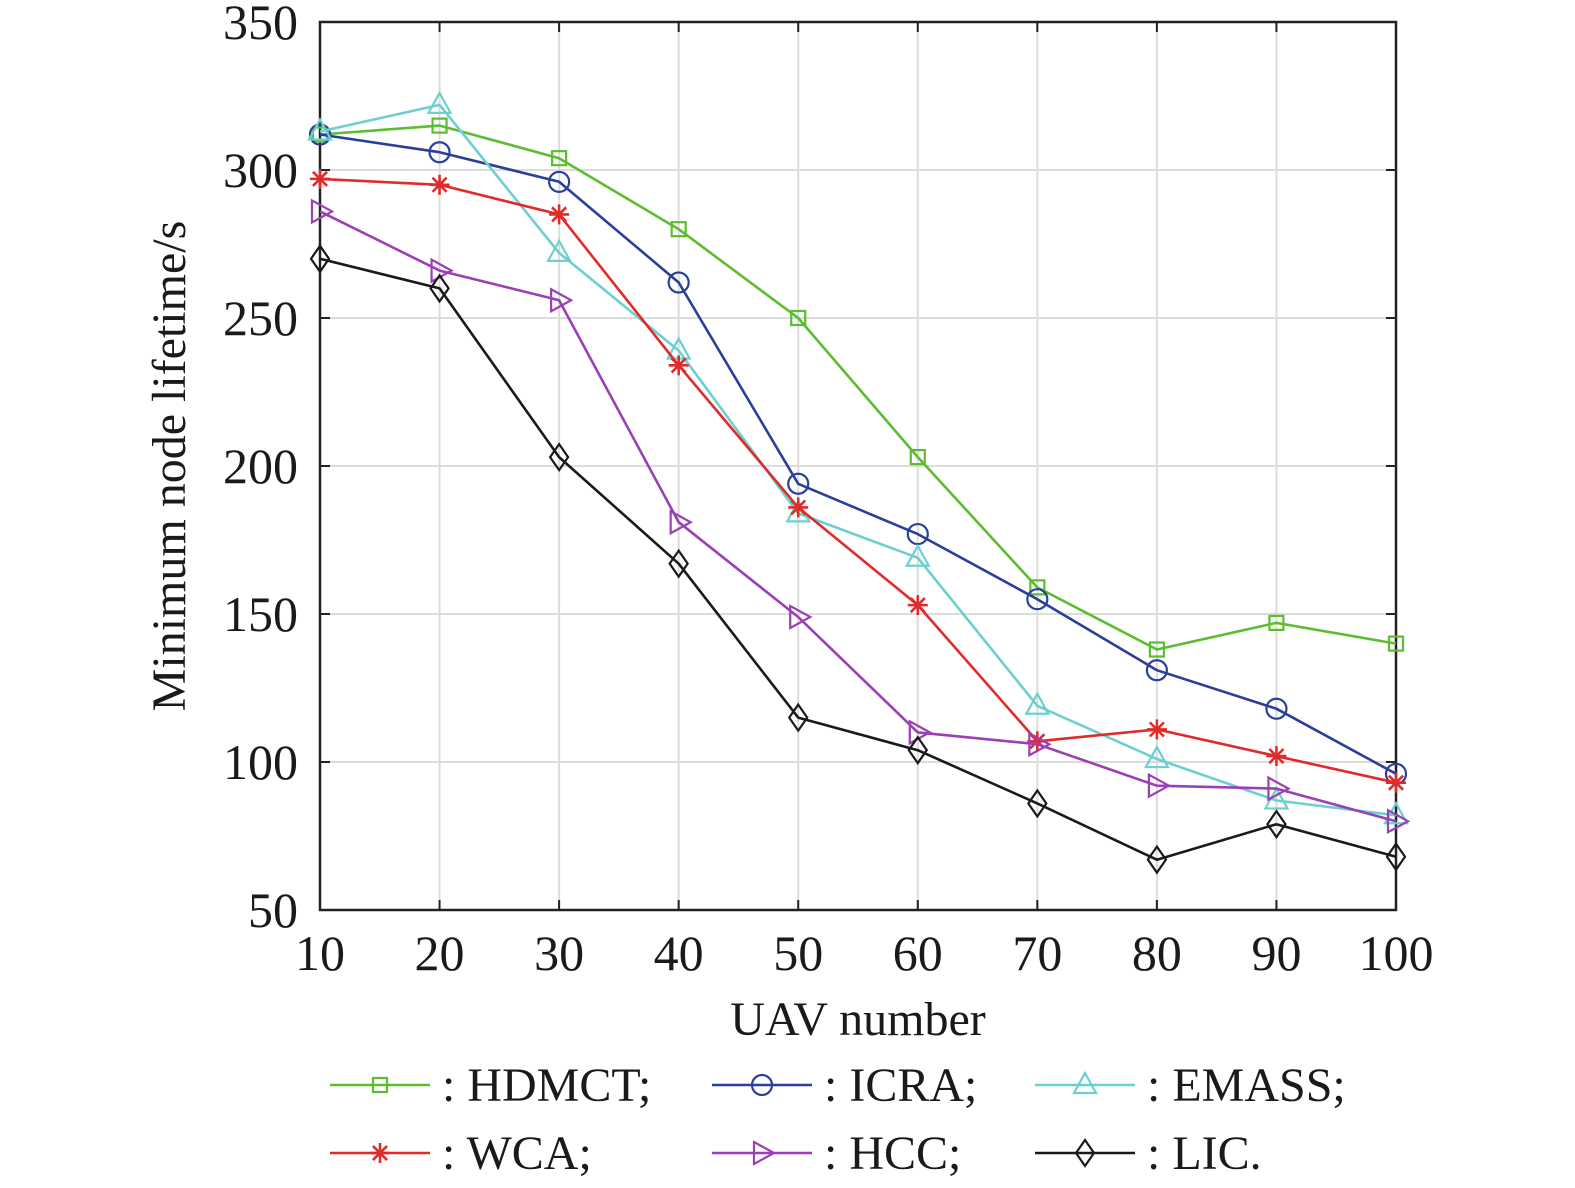  Describe the element at coordinates (1396, 953) in the screenshot. I see `x-tick-label: 100` at that location.